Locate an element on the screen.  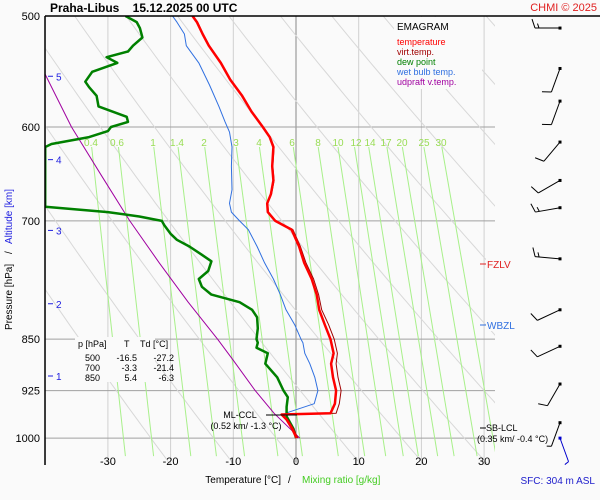
mixing-ratio-label: 0.4 is located at coordinates (91, 143).